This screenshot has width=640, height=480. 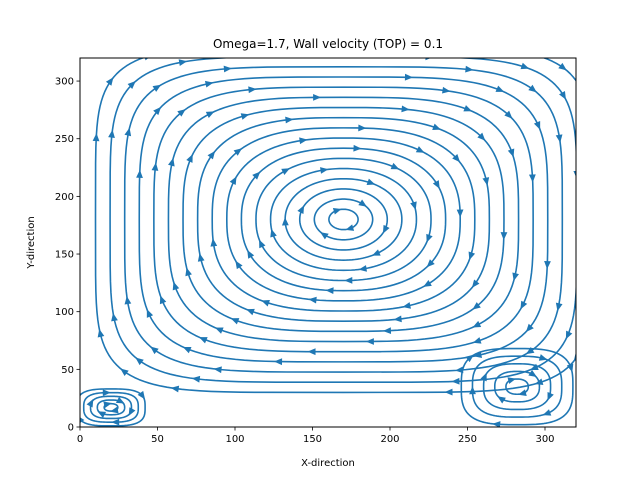 What do you see at coordinates (328, 463) in the screenshot?
I see `x-axis-label: X-direction` at bounding box center [328, 463].